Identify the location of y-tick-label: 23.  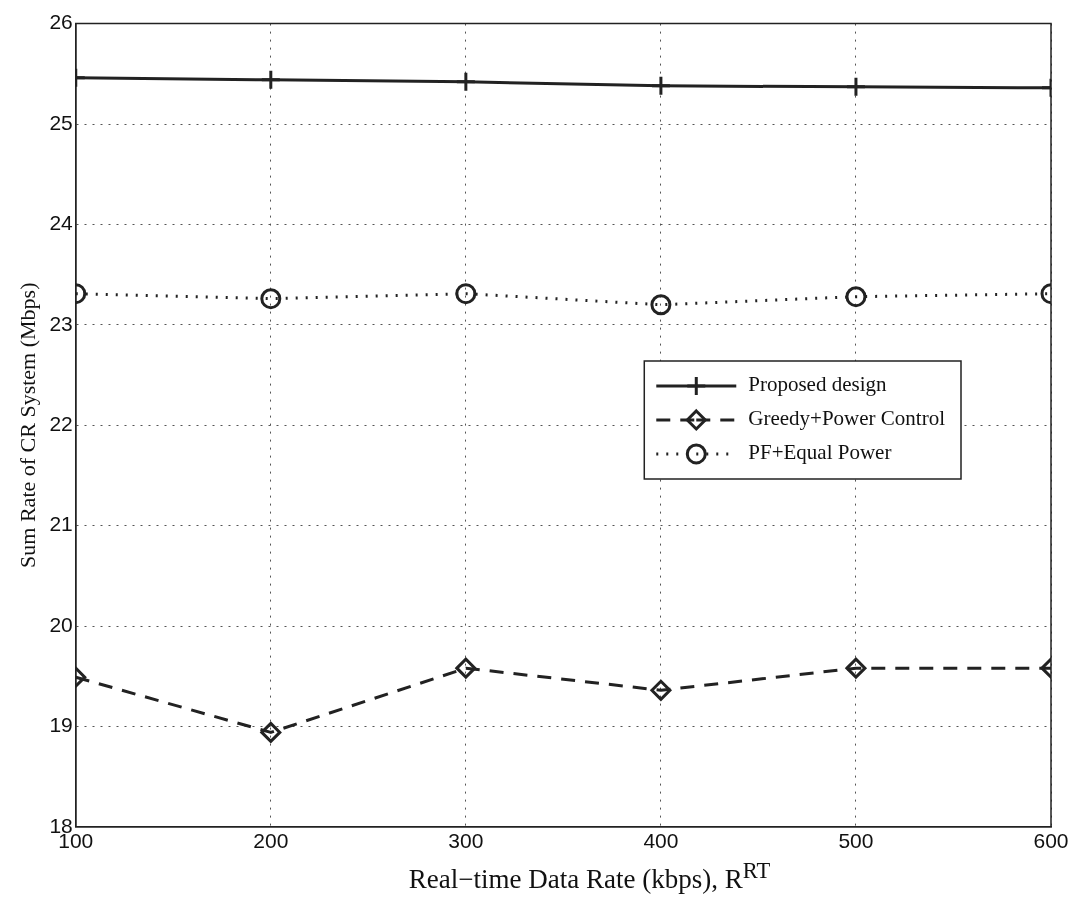
(61, 323).